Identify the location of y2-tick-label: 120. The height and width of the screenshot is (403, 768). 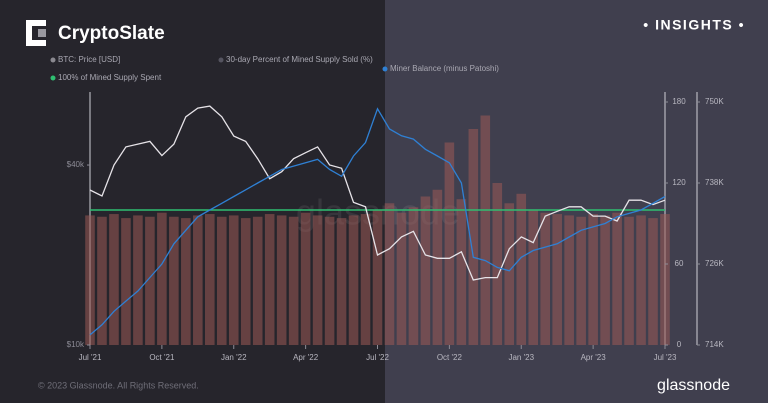
(679, 182).